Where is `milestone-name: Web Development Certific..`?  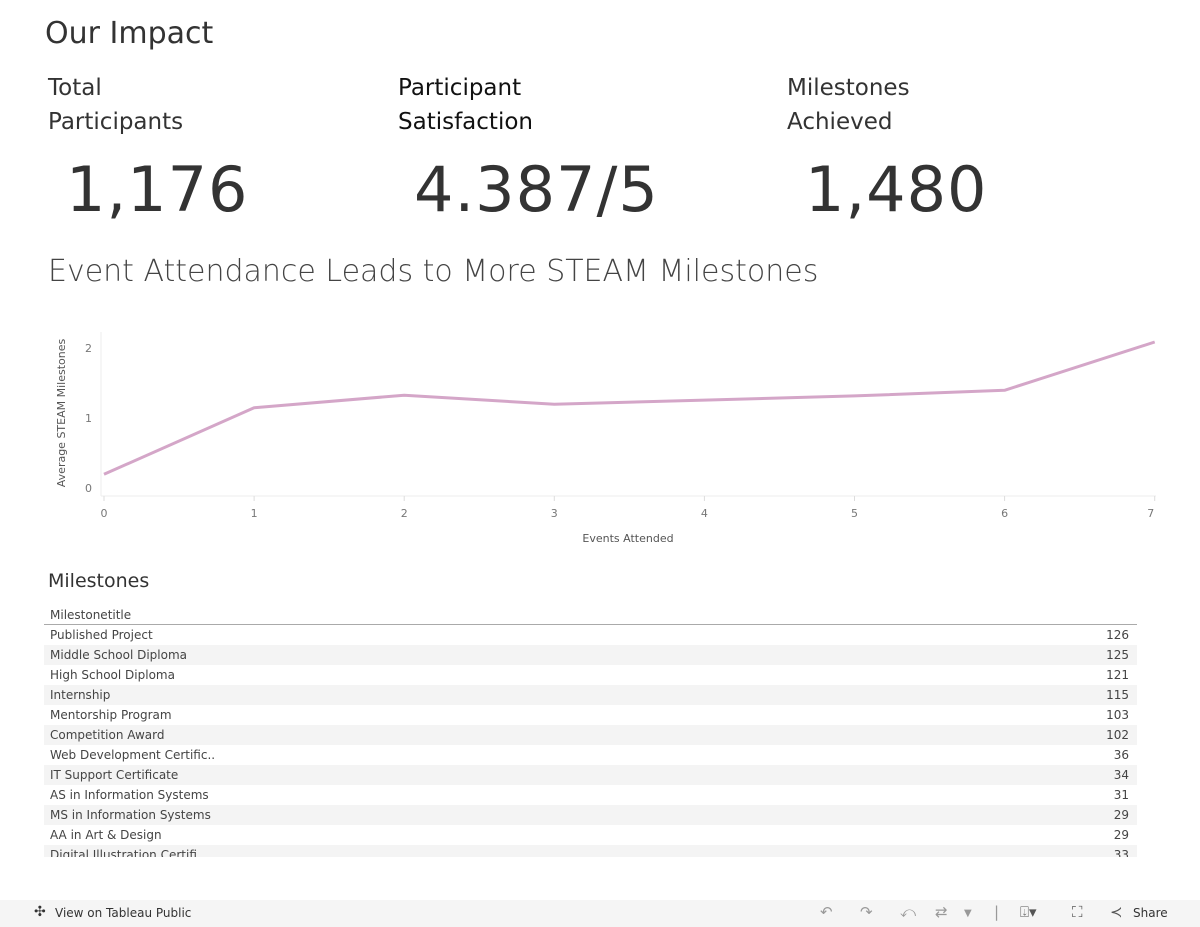 milestone-name: Web Development Certific.. is located at coordinates (133, 755).